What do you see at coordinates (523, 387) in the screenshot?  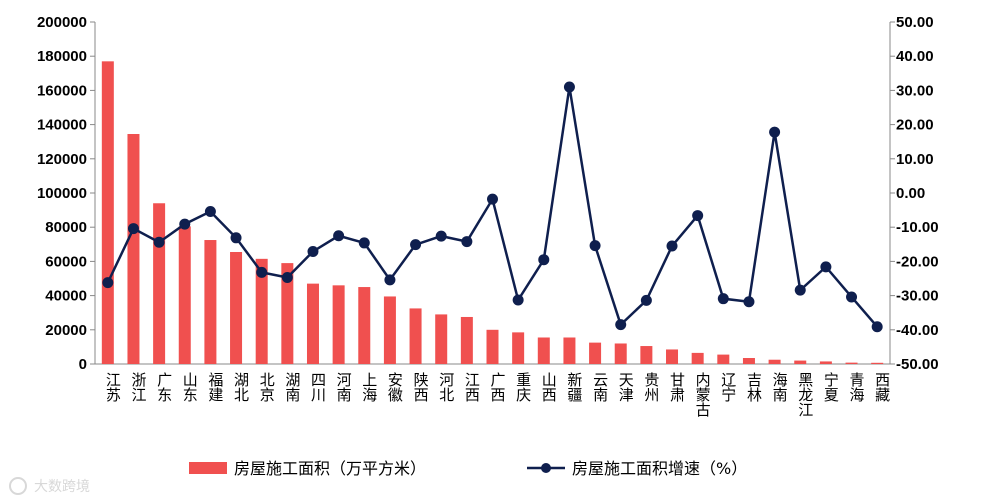 I see `category-label: 重庆` at bounding box center [523, 387].